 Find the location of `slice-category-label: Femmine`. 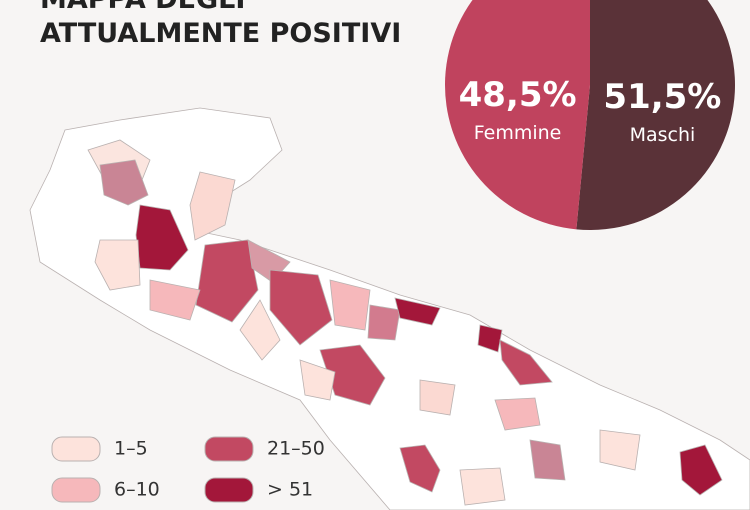

slice-category-label: Femmine is located at coordinates (518, 133).